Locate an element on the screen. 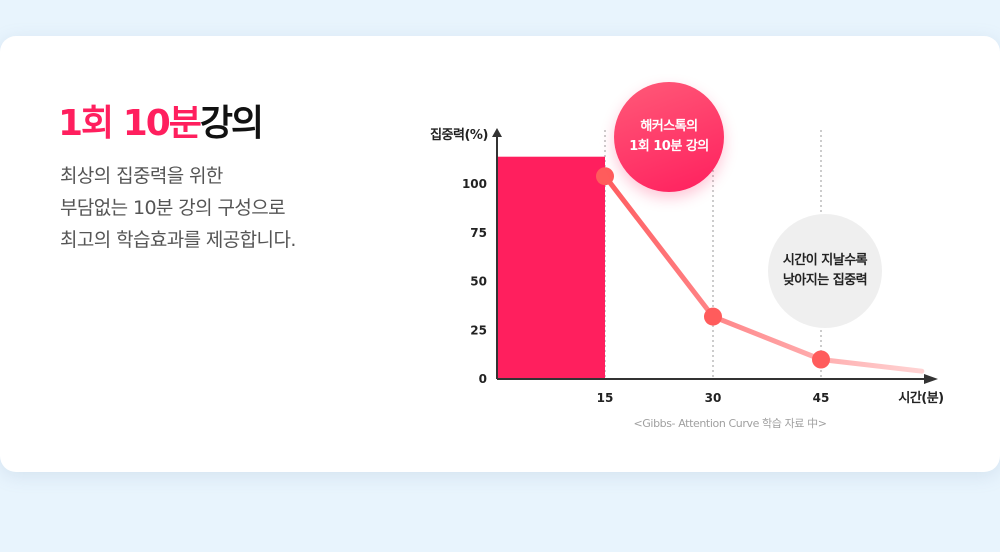 The height and width of the screenshot is (552, 1000). chart-bar-10min is located at coordinates (551, 267).